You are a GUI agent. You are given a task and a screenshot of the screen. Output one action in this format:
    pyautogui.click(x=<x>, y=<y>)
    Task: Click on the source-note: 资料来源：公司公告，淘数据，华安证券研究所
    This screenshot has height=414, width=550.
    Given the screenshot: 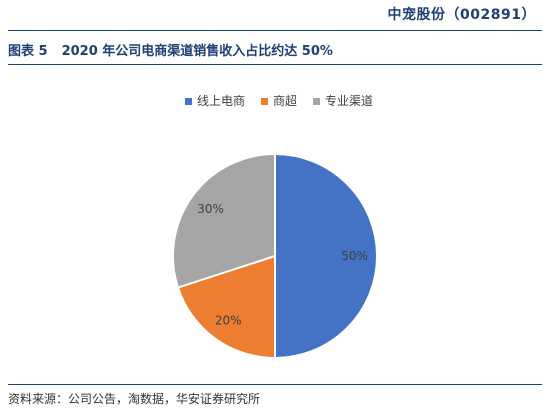 What is the action you would take?
    pyautogui.click(x=134, y=399)
    